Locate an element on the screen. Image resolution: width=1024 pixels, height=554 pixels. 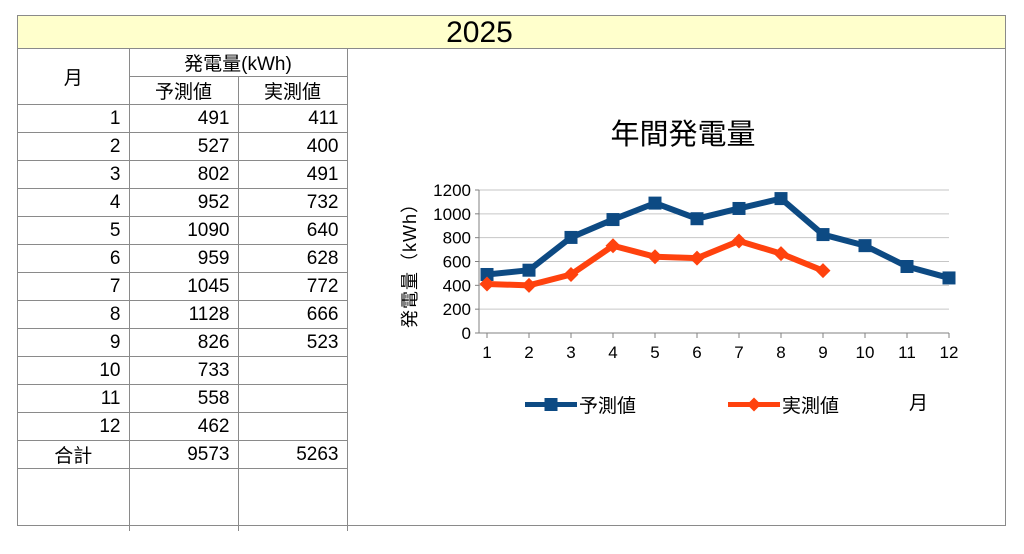
total-forecast-cell: 9573 is located at coordinates (183, 454).